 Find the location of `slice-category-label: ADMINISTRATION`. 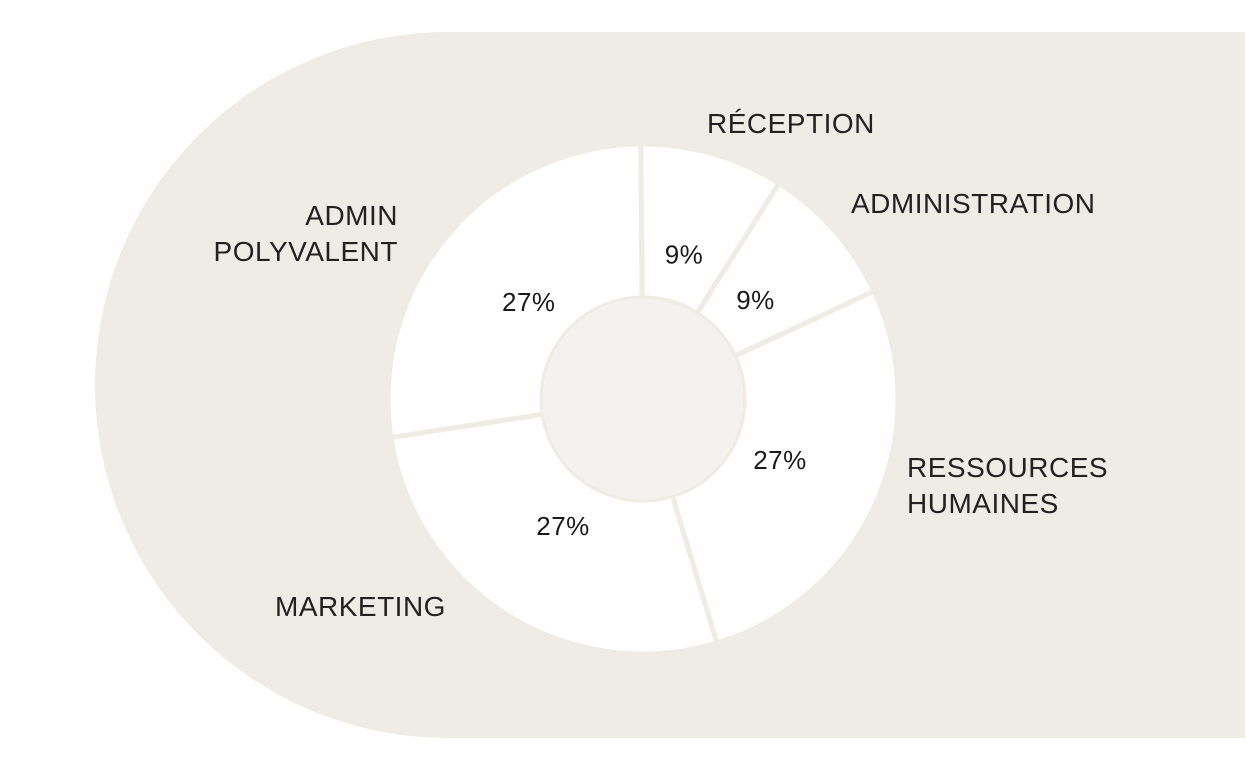

slice-category-label: ADMINISTRATION is located at coordinates (973, 204).